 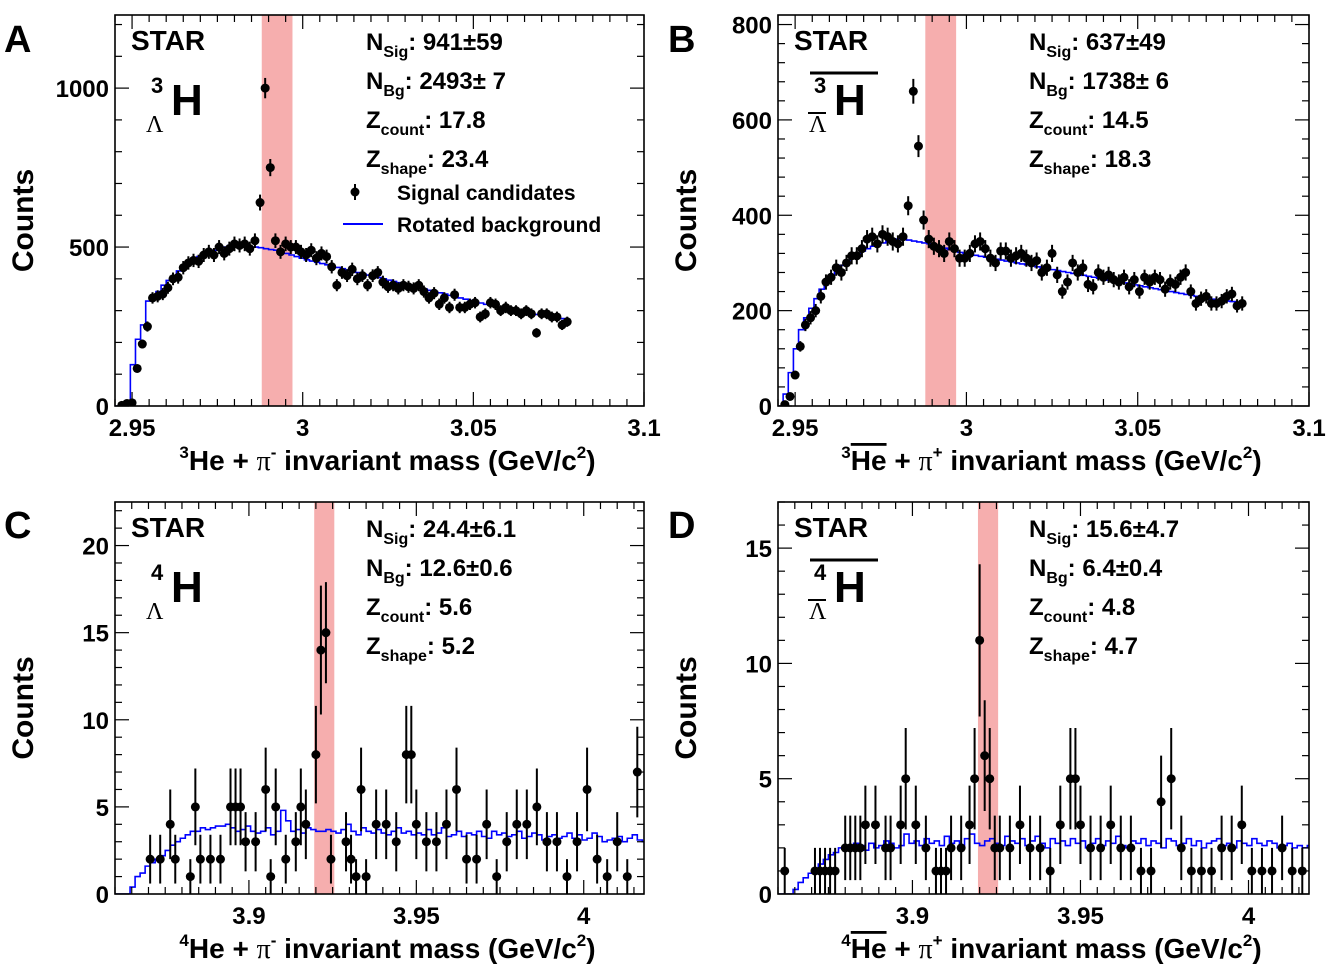 I want to click on isotope-number: 3, so click(x=183, y=452).